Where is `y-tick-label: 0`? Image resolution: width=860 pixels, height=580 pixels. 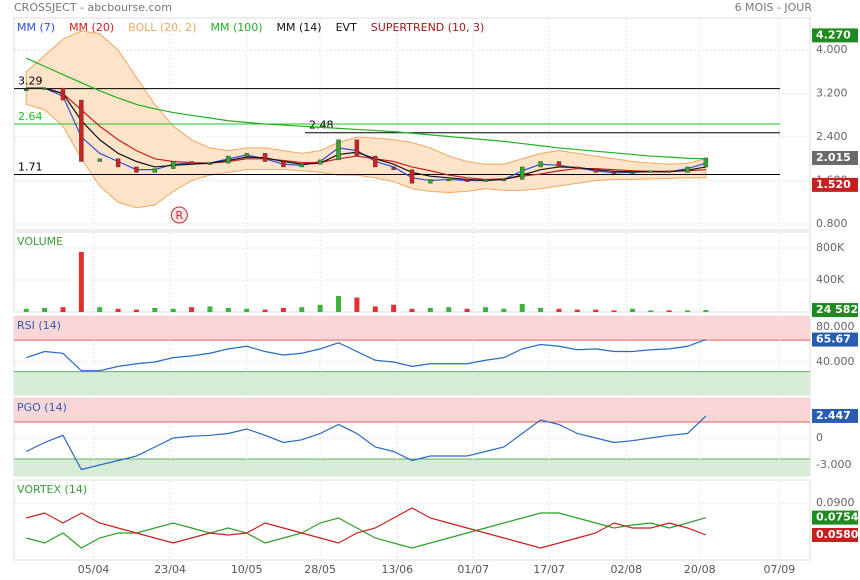
y-tick-label: 0 is located at coordinates (819, 437).